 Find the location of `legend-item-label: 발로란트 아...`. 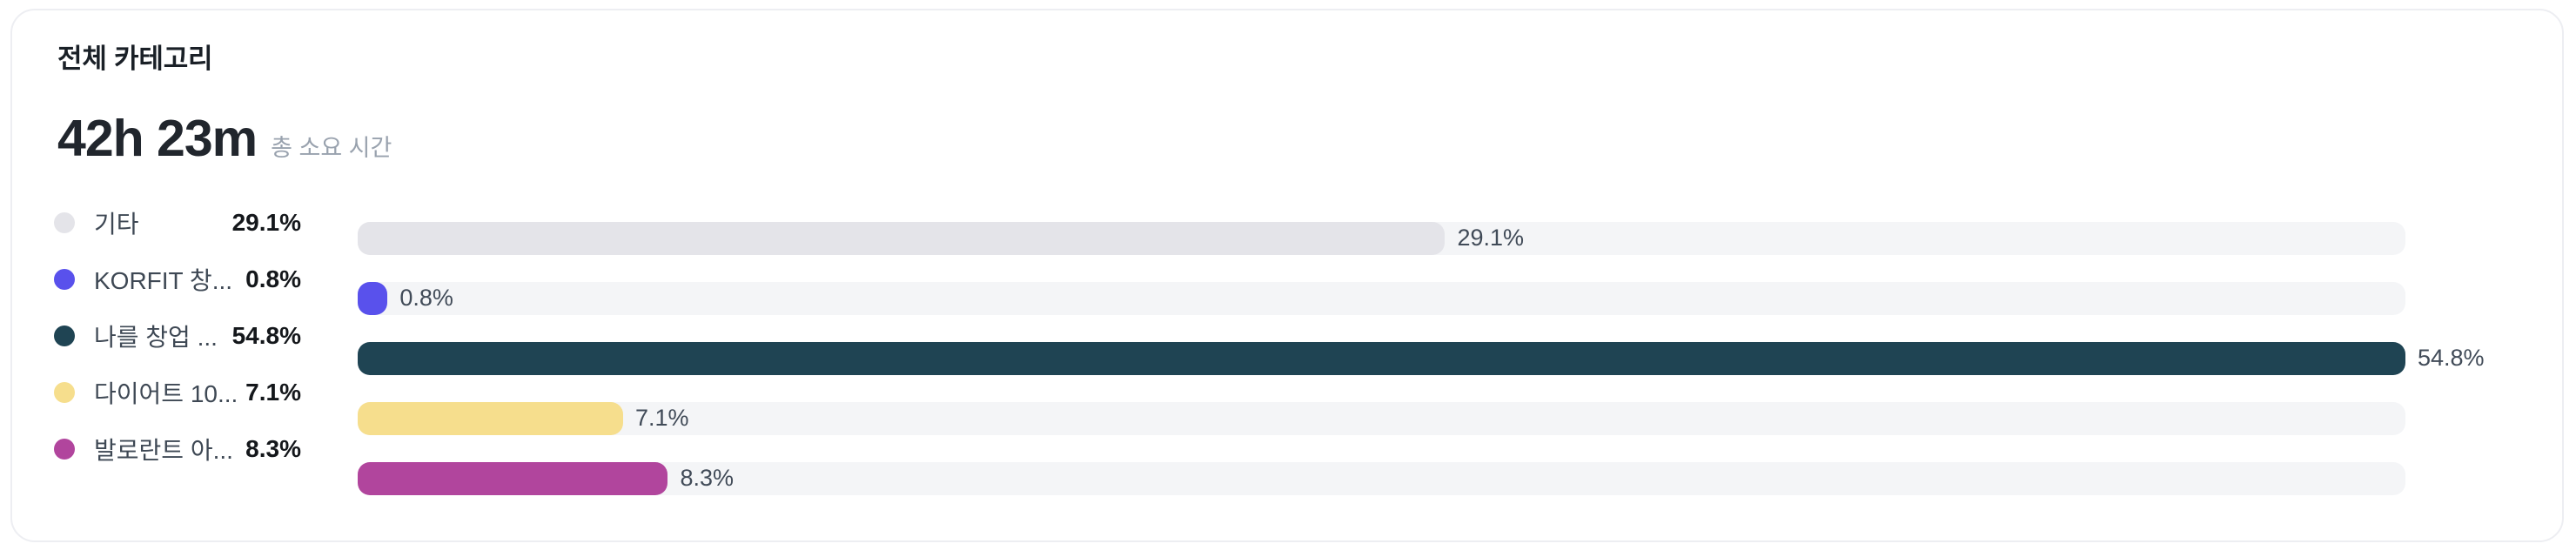

legend-item-label: 발로란트 아... is located at coordinates (163, 450).